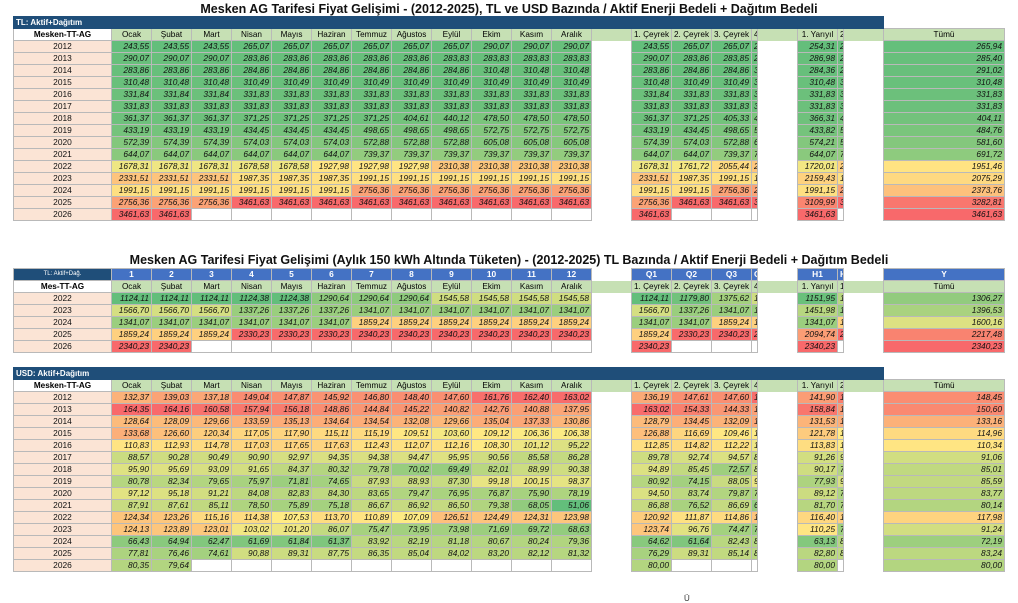 The height and width of the screenshot is (603, 1018). What do you see at coordinates (251, 286) in the screenshot?
I see `column-header: Nisan` at bounding box center [251, 286].